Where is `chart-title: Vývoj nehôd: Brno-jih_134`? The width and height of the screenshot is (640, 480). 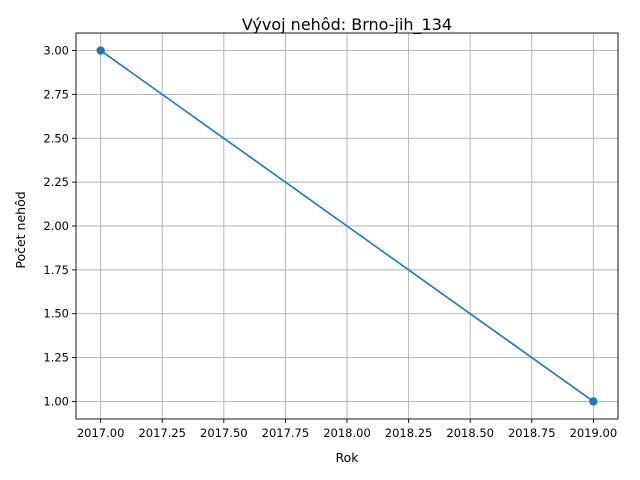
chart-title: Vývoj nehôd: Brno-jih_134 is located at coordinates (347, 25).